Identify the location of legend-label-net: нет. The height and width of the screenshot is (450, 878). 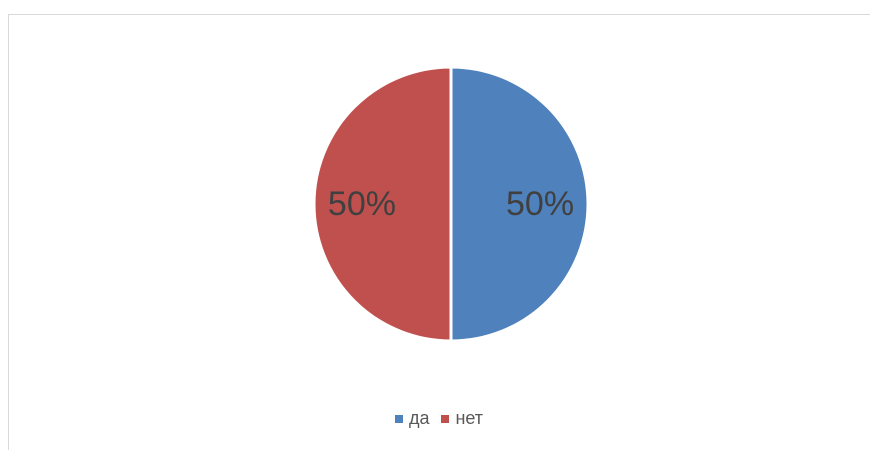
(469, 418).